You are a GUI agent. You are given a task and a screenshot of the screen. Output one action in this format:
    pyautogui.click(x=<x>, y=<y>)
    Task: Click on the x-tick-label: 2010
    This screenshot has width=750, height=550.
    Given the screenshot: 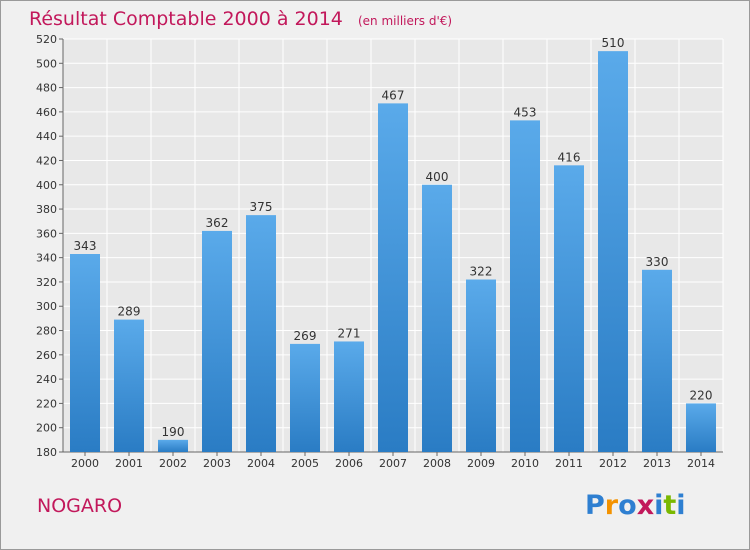 What is the action you would take?
    pyautogui.click(x=525, y=463)
    